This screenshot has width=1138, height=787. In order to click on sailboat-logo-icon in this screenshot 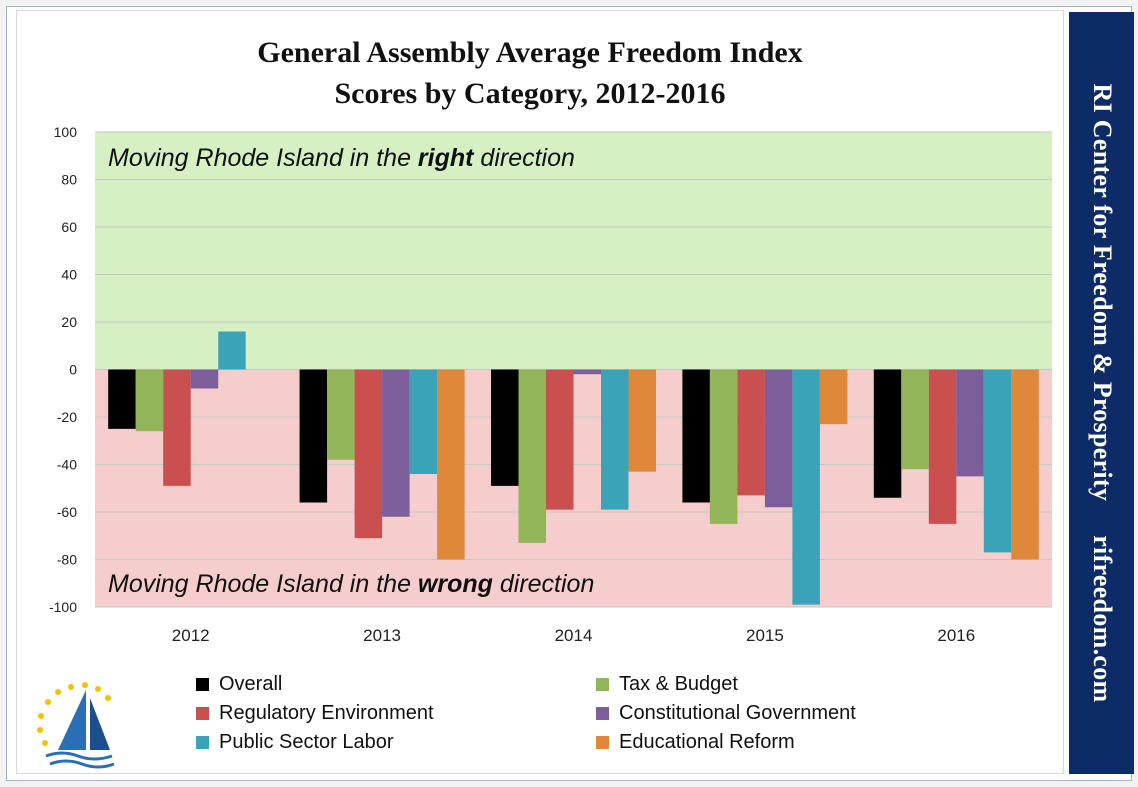, I will do `click(76, 725)`.